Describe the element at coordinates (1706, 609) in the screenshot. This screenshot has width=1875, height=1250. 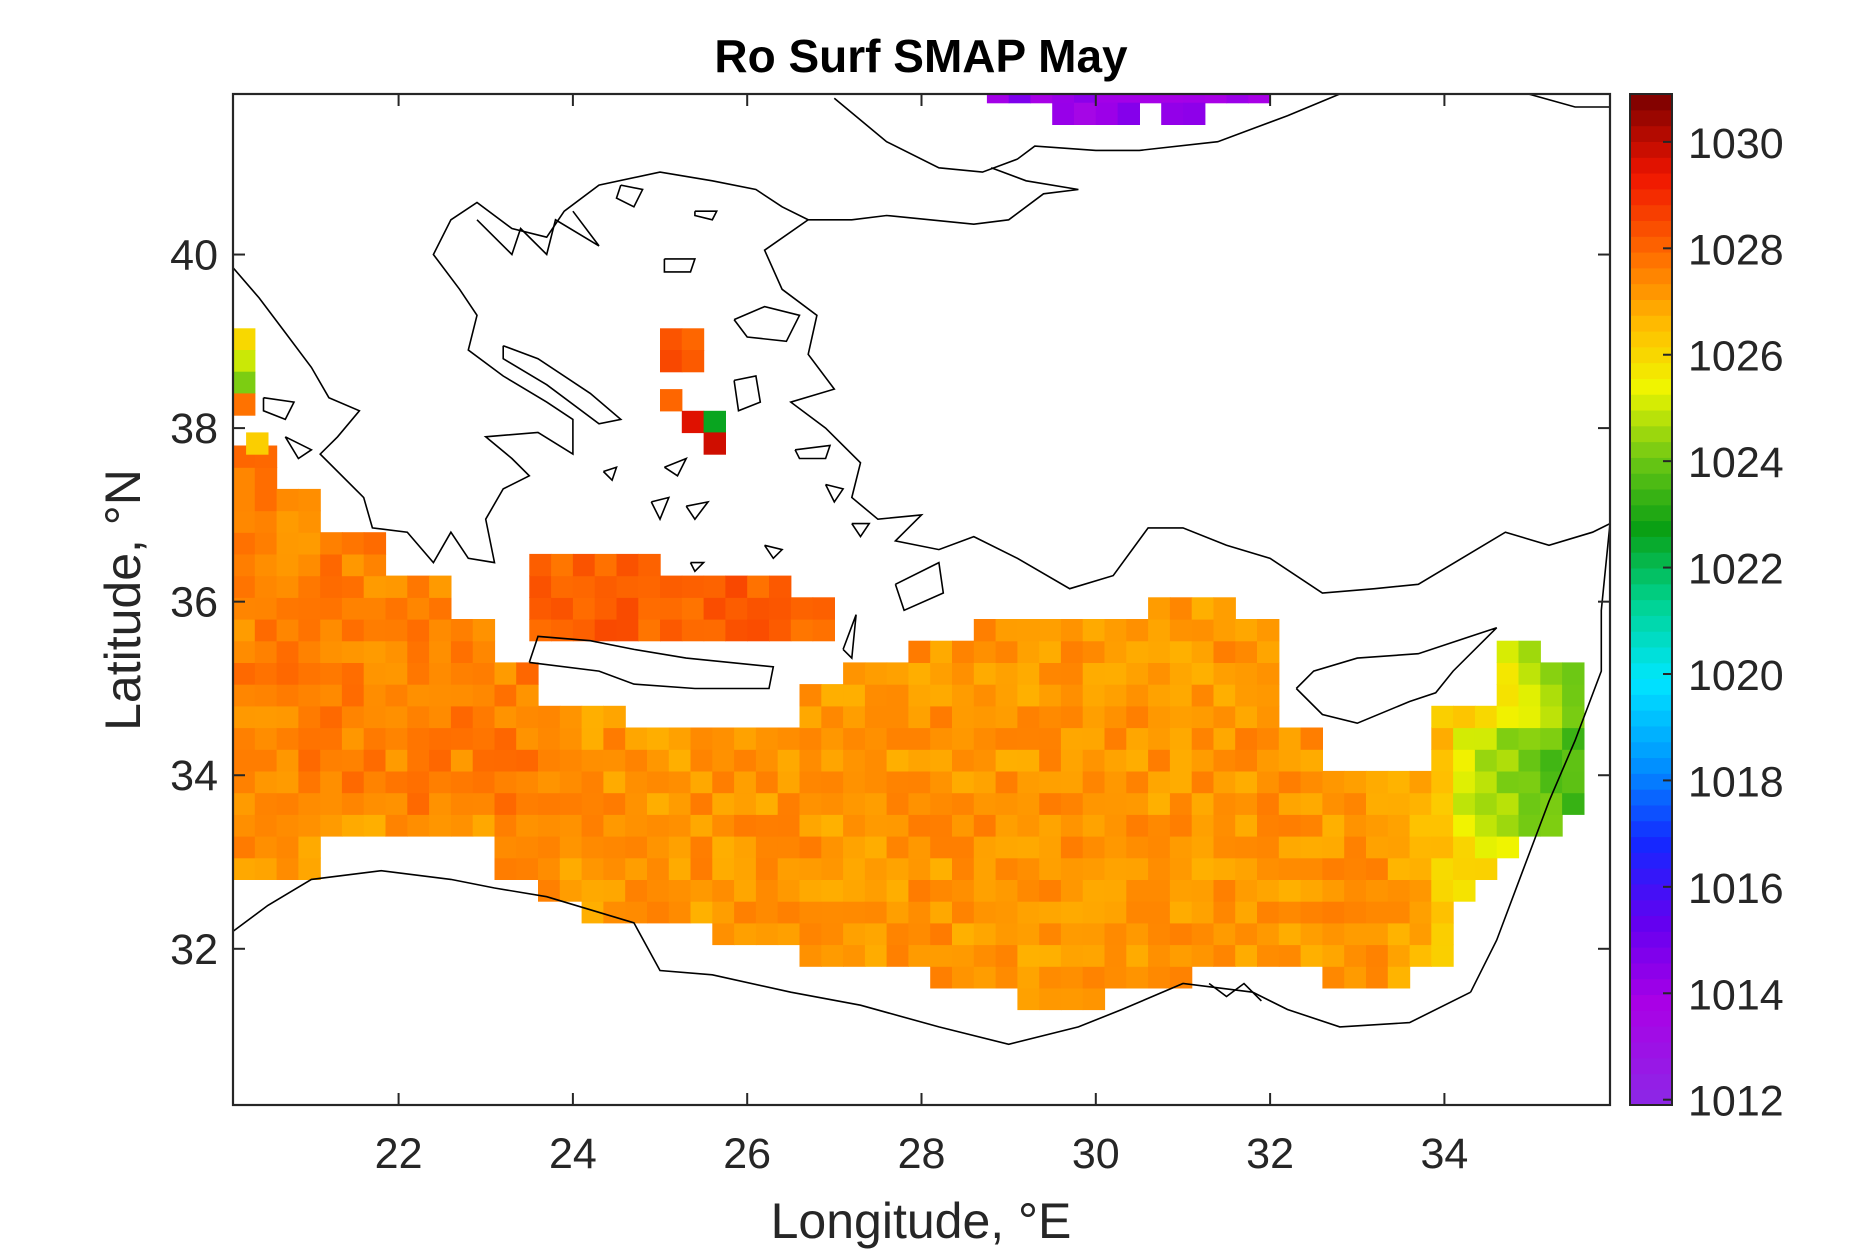
I see `colorbar: 1012 1014 1016 1018 1020 1022 1024 1026 1028 1030` at that location.